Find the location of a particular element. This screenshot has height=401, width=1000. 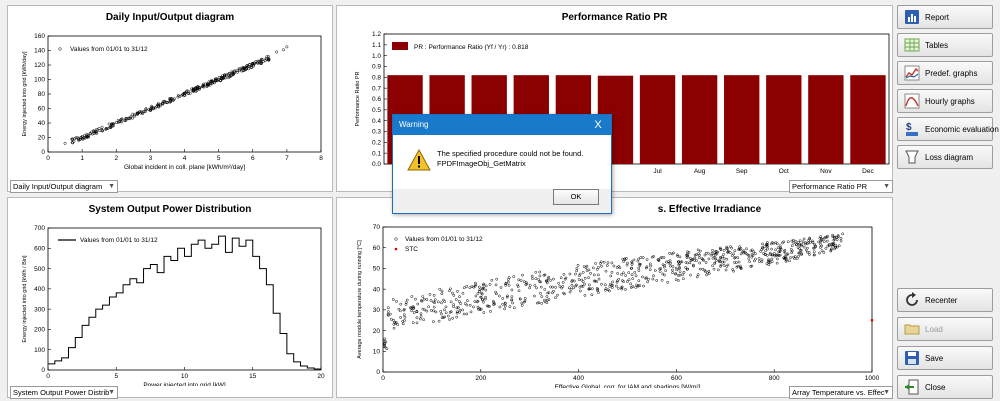

economic-evaluation-button: $ Economic evaluation is located at coordinates (948, 129).